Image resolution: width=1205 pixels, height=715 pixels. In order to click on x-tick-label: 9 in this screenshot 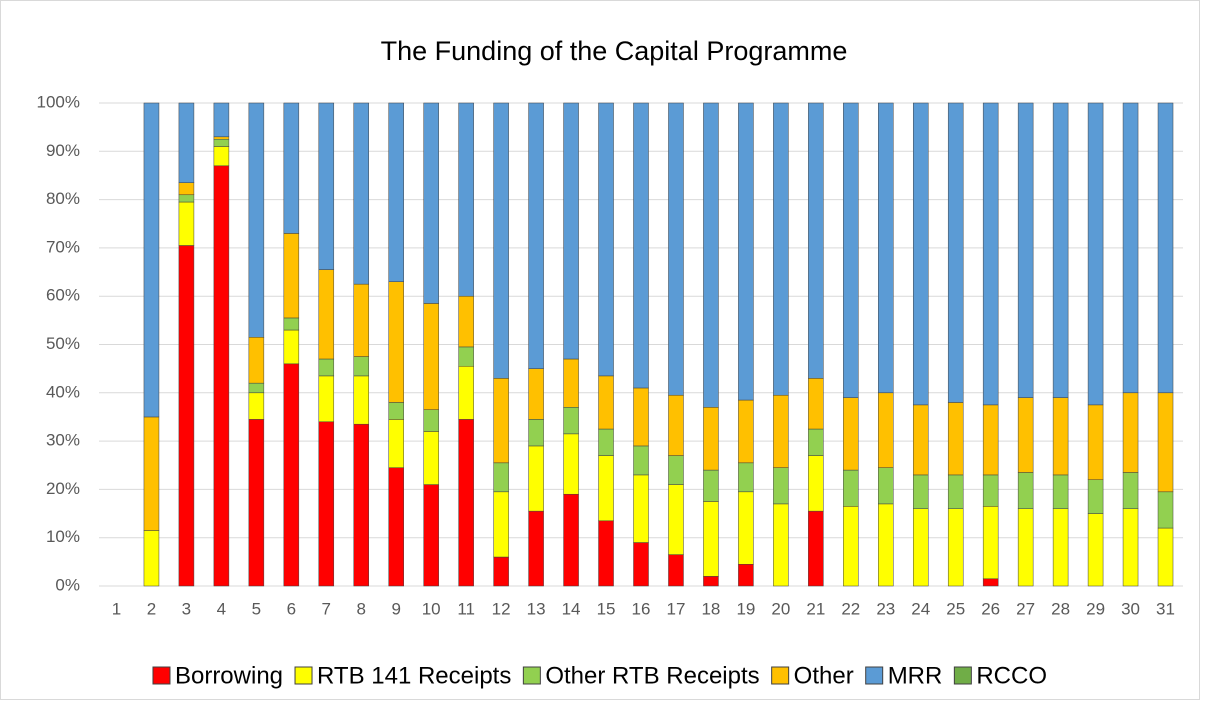, I will do `click(395, 608)`.